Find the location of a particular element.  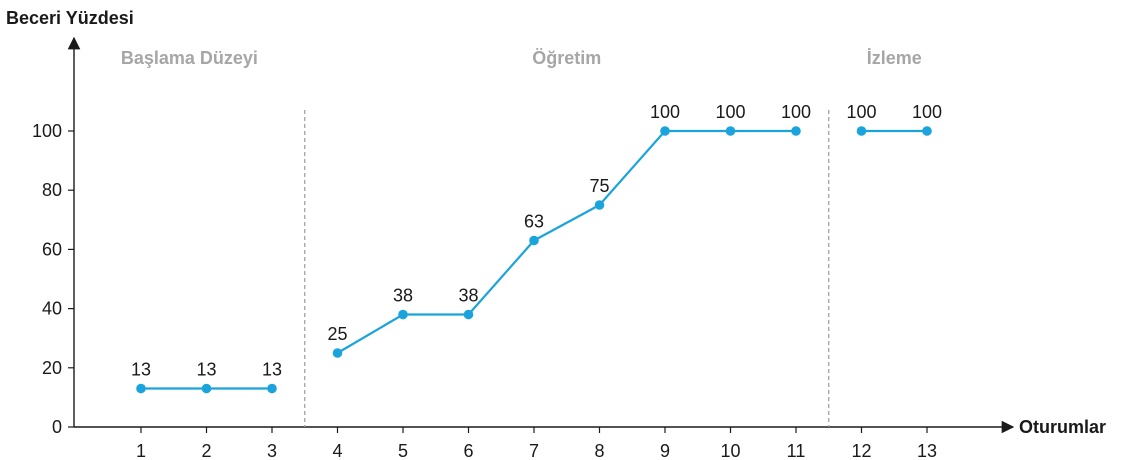

x-axis-title: Oturumlar is located at coordinates (1062, 427).